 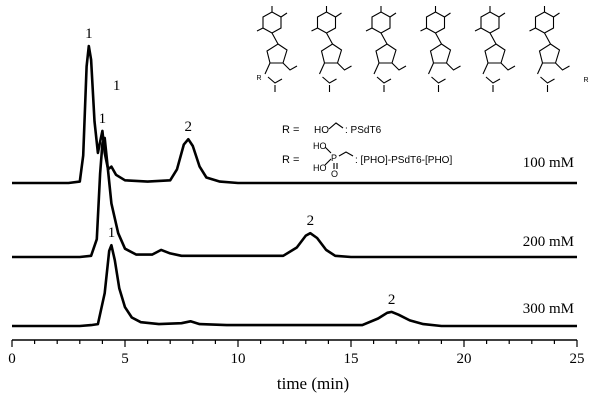 What do you see at coordinates (258, 78) in the screenshot?
I see `structure-r-left: R` at bounding box center [258, 78].